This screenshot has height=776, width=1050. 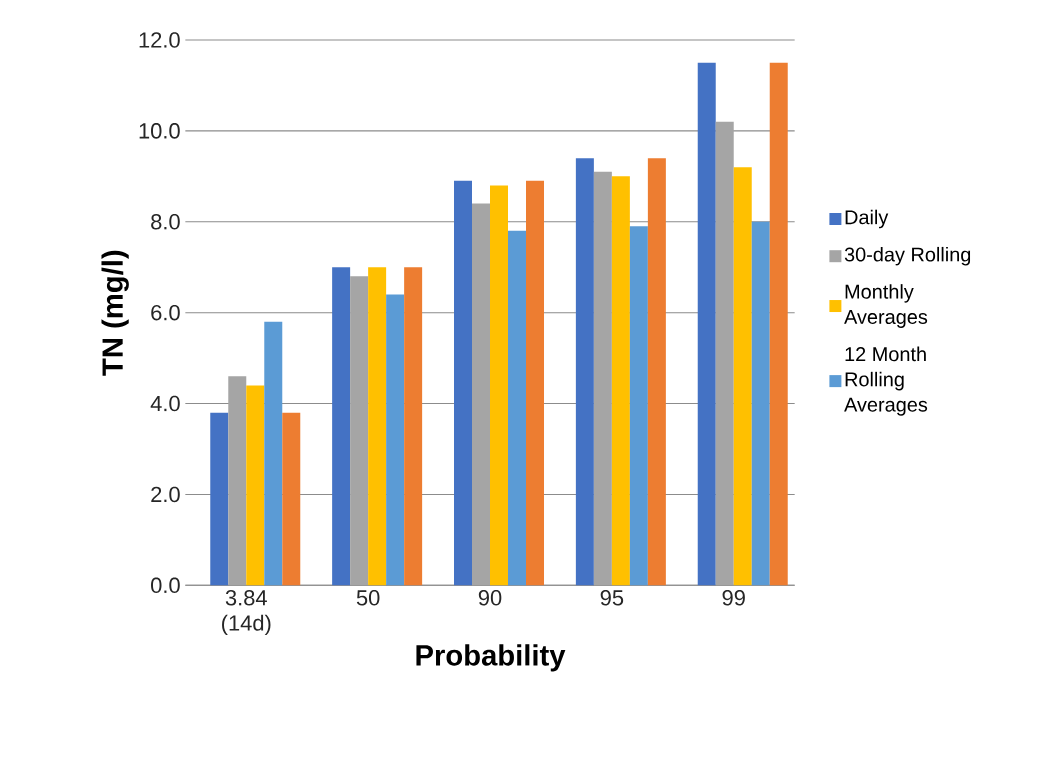 I want to click on y-axis-title: TN (mg/l), so click(x=115, y=313).